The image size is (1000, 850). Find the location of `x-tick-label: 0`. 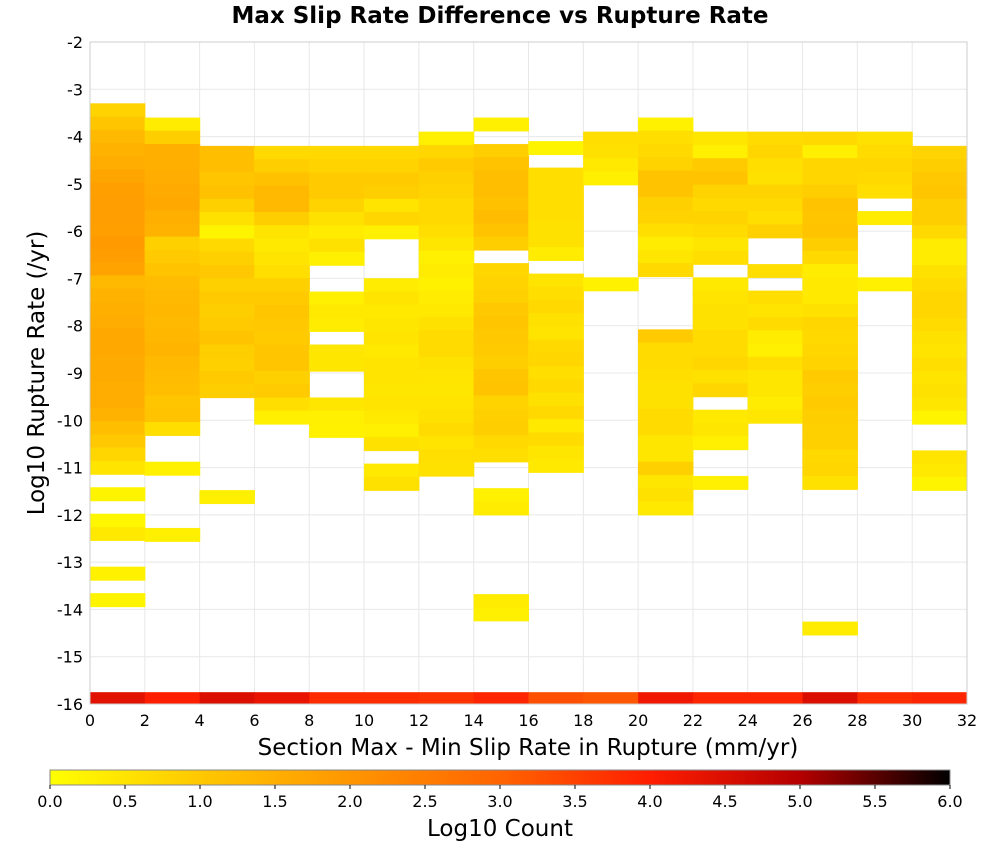

x-tick-label: 0 is located at coordinates (90, 720).